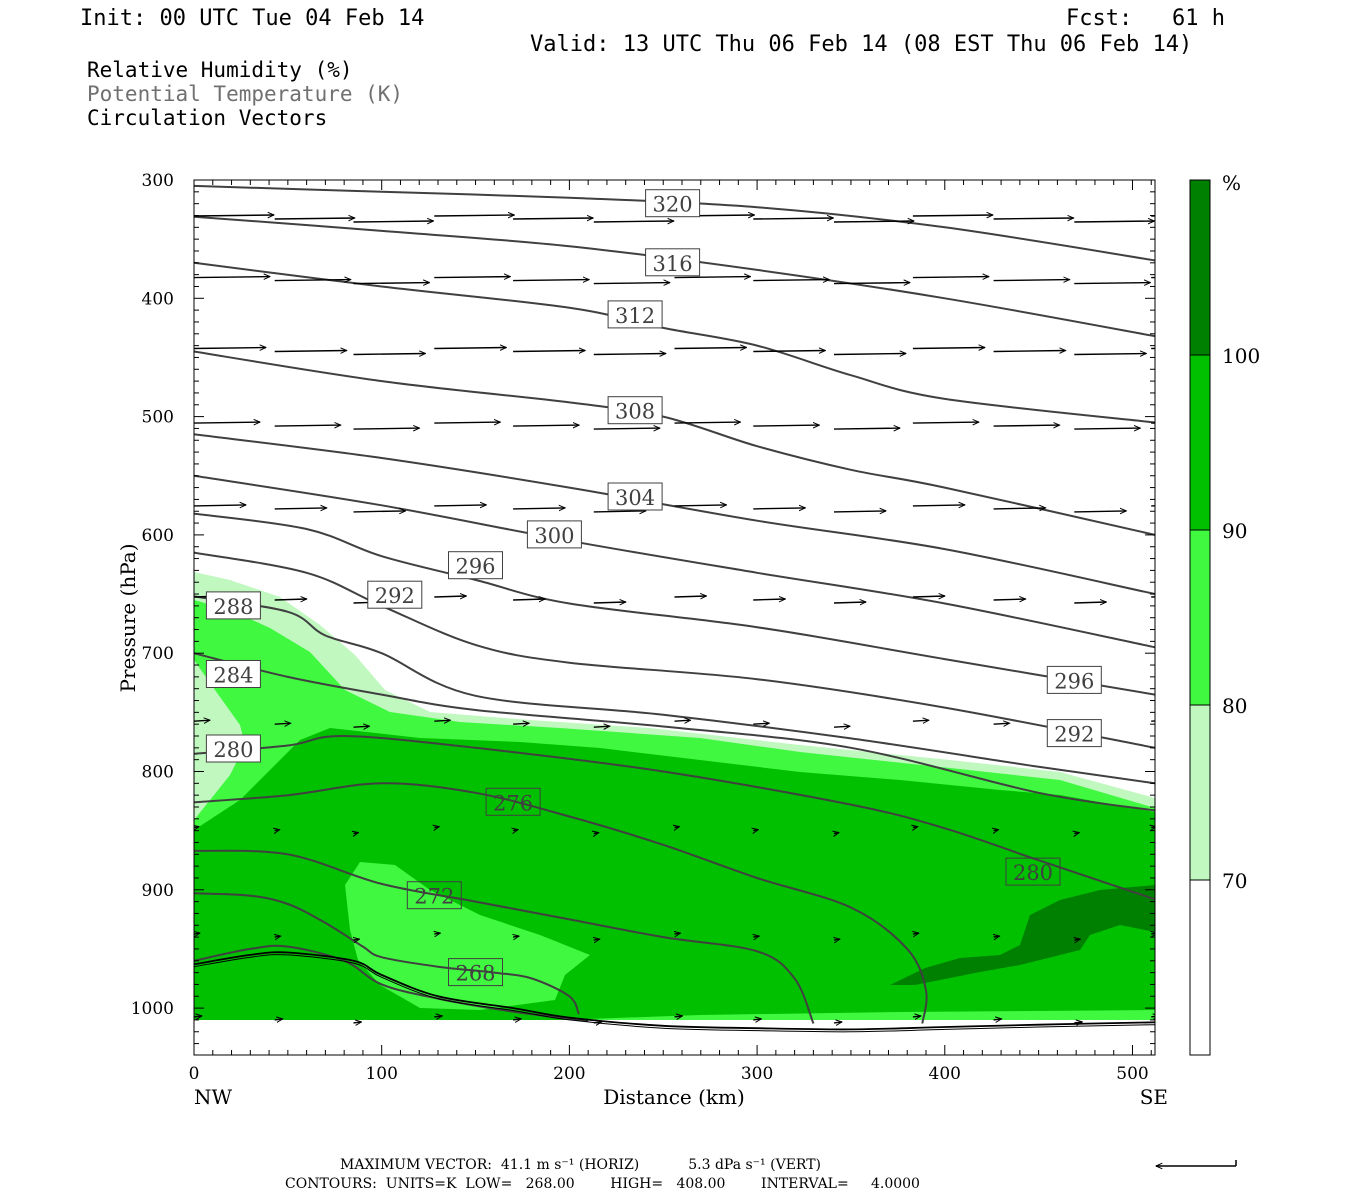  Describe the element at coordinates (207, 118) in the screenshot. I see `legend-vectors: Circulation Vectors` at that location.